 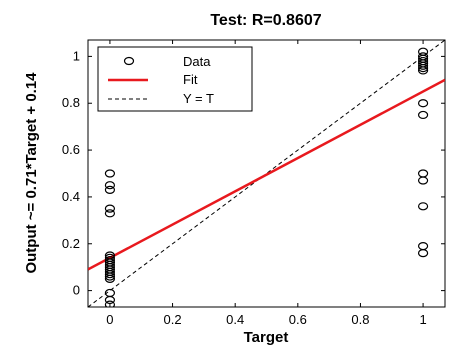 I want to click on y-tick-label: 0.6, so click(x=71, y=149).